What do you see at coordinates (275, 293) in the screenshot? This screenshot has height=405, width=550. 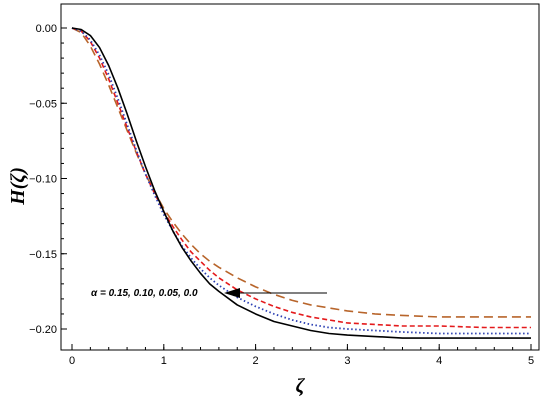 I see `annotation-arrow` at bounding box center [275, 293].